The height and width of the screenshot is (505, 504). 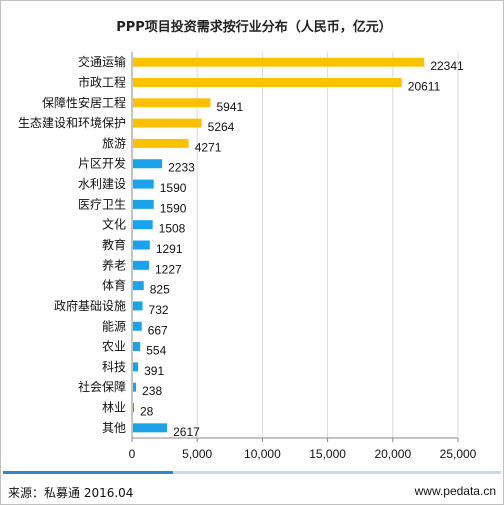 I want to click on x-tick-label: 0, so click(x=132, y=454).